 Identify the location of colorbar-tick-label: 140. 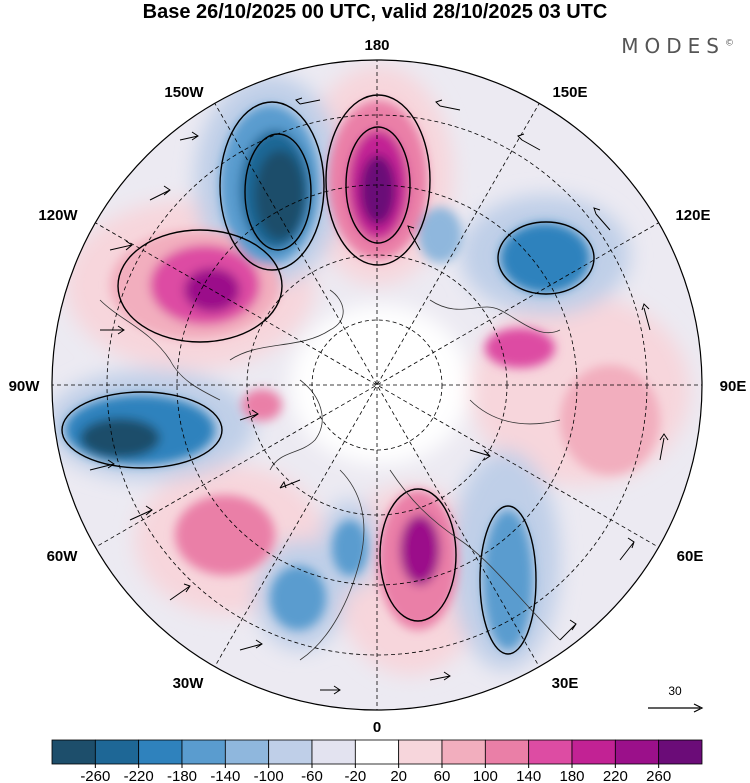
(528, 775).